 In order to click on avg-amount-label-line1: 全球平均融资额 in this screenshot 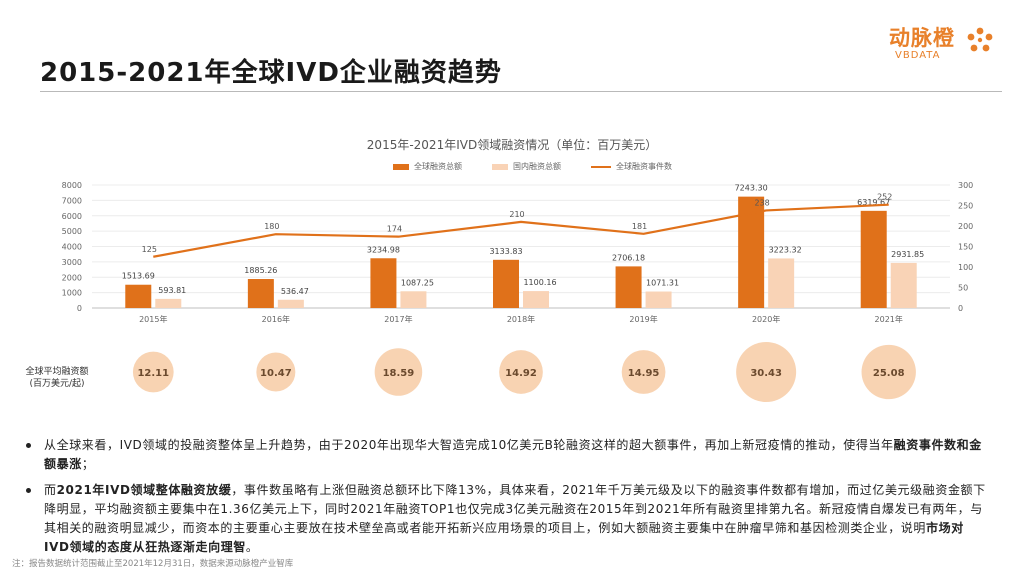, I will do `click(57, 372)`.